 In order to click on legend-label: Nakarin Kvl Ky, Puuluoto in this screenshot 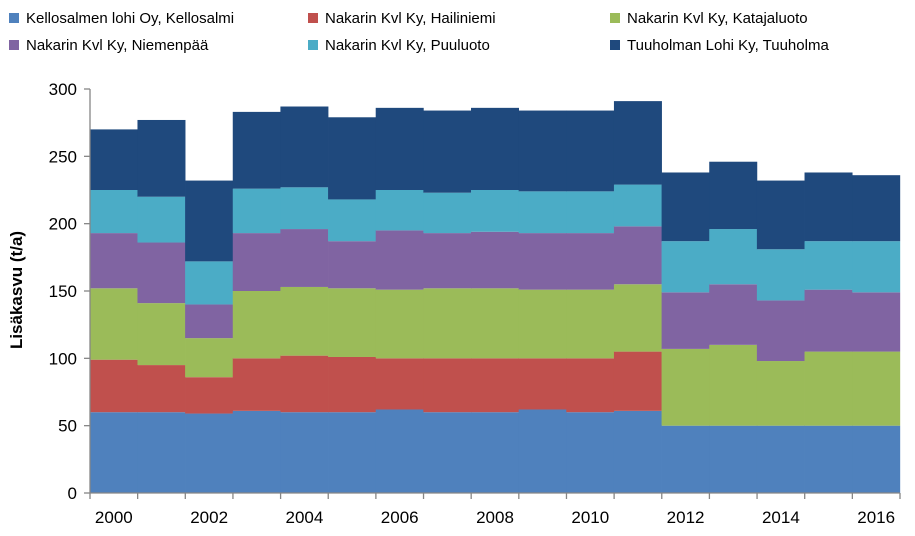, I will do `click(407, 45)`.